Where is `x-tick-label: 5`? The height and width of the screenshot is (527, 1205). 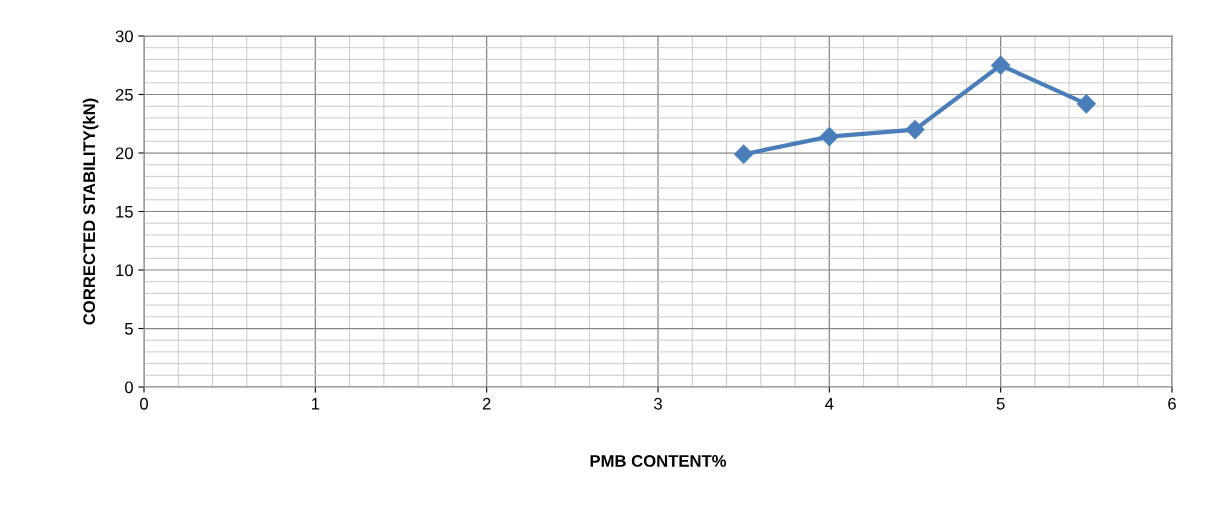
x-tick-label: 5 is located at coordinates (1000, 404).